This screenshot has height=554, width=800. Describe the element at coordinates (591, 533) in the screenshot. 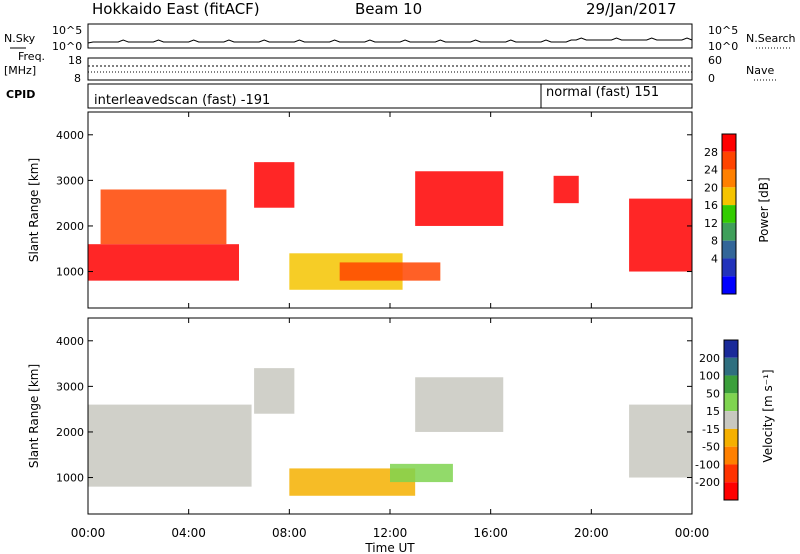

I see `x-tick-label: 20:00` at that location.